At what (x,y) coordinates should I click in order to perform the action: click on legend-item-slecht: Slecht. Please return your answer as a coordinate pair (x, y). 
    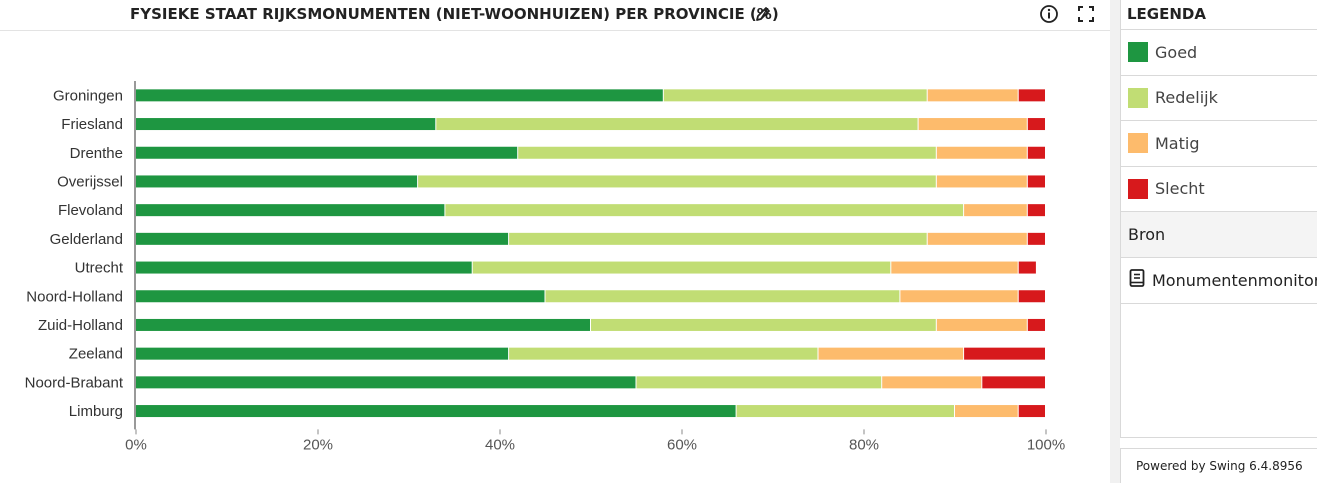
    Looking at the image, I should click on (1219, 189).